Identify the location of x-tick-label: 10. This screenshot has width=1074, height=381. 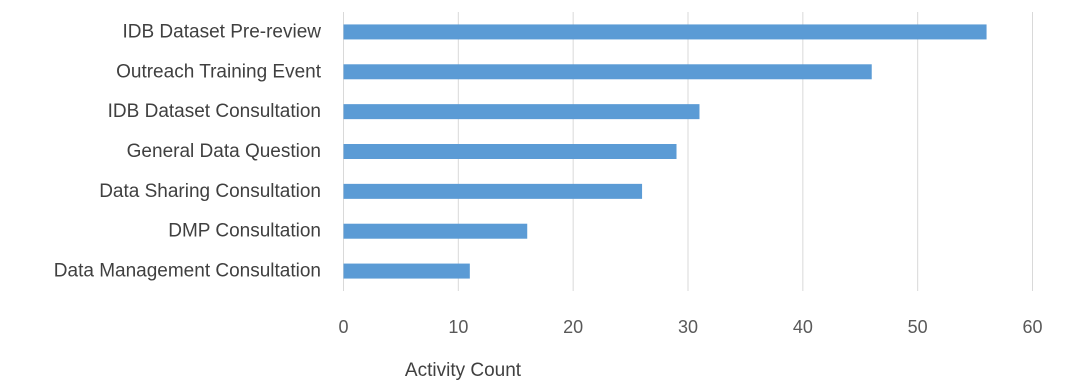
(458, 327).